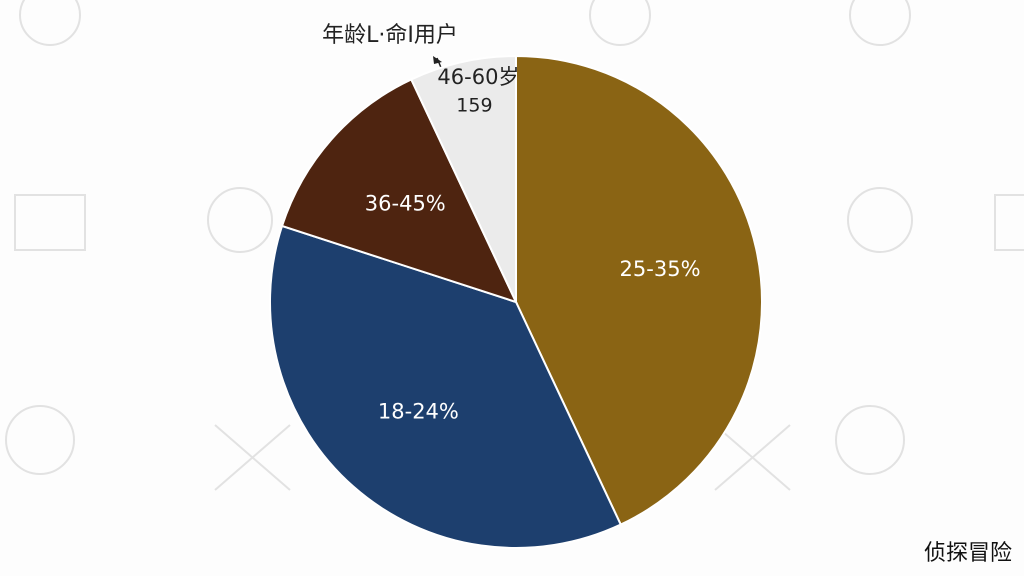 This screenshot has width=1024, height=576. What do you see at coordinates (418, 412) in the screenshot?
I see `slice-label: 18-24%` at bounding box center [418, 412].